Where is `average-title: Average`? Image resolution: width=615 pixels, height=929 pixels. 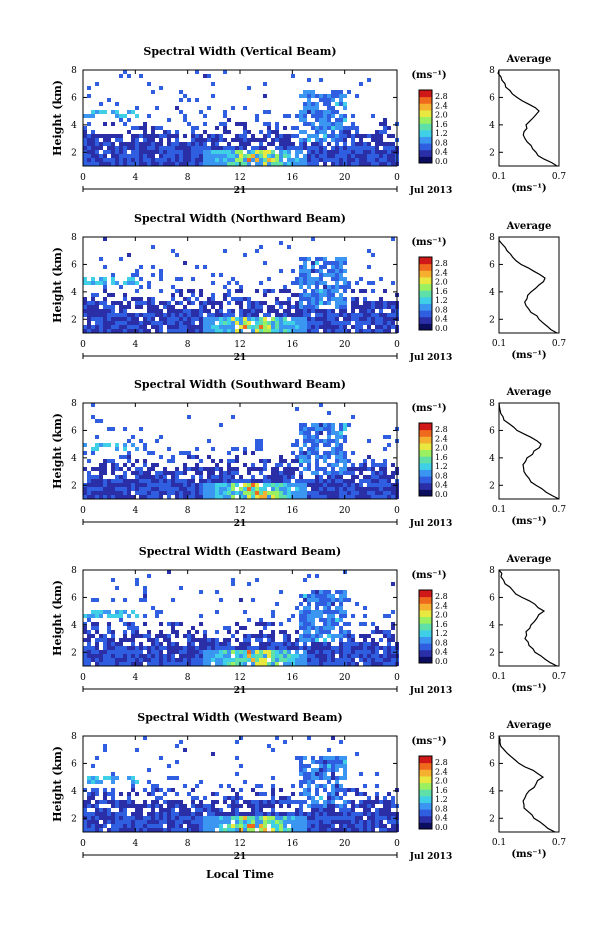
average-title: Average is located at coordinates (529, 226).